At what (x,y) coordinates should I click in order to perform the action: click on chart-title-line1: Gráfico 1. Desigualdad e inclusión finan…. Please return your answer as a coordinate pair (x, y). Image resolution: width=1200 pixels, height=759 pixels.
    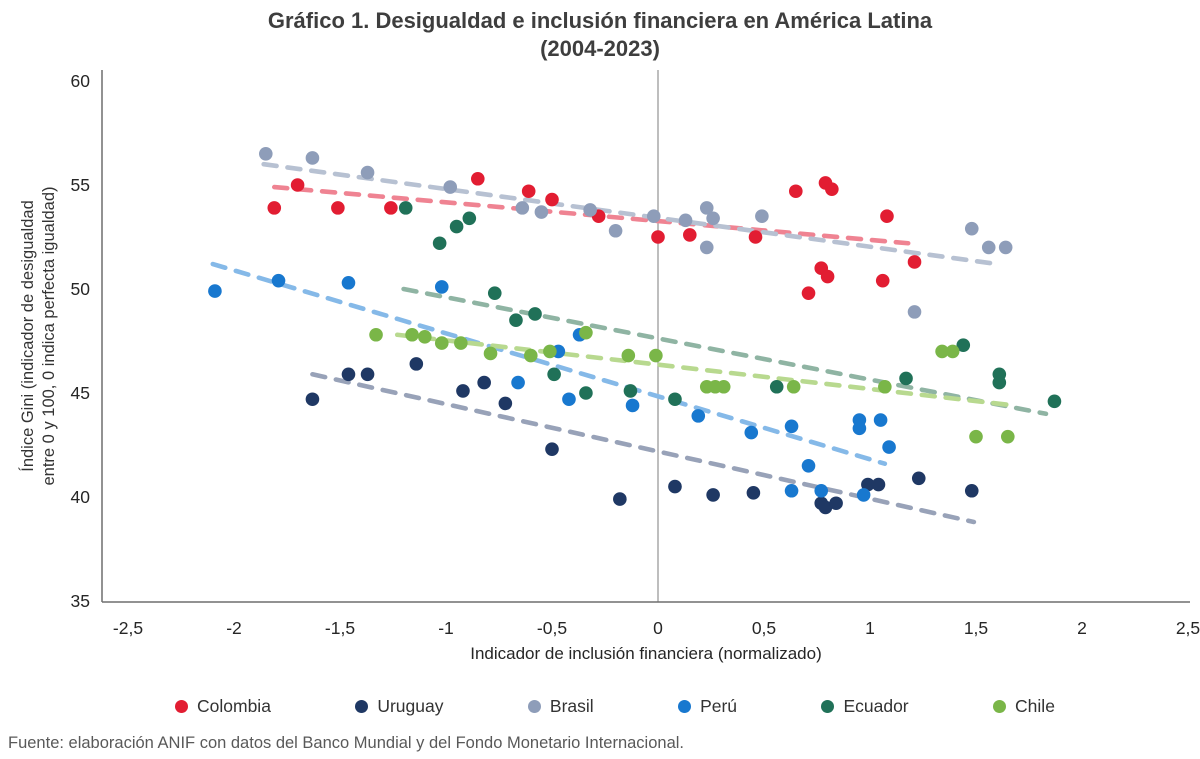
    Looking at the image, I should click on (600, 20).